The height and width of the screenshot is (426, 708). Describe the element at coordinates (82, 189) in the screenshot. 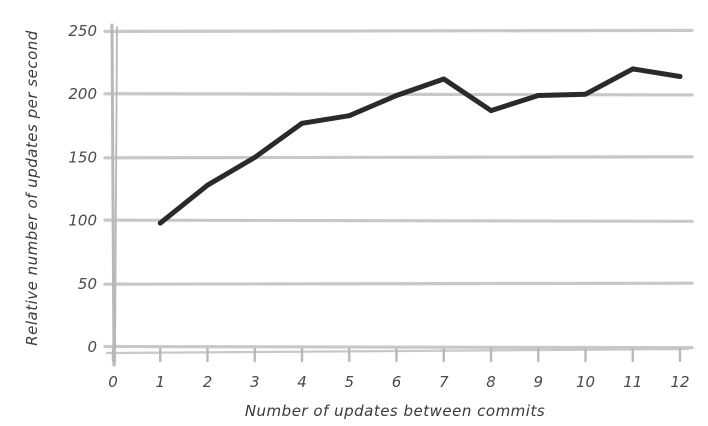

I see `y-tick-labels: 0 50 100 150 200 250` at that location.